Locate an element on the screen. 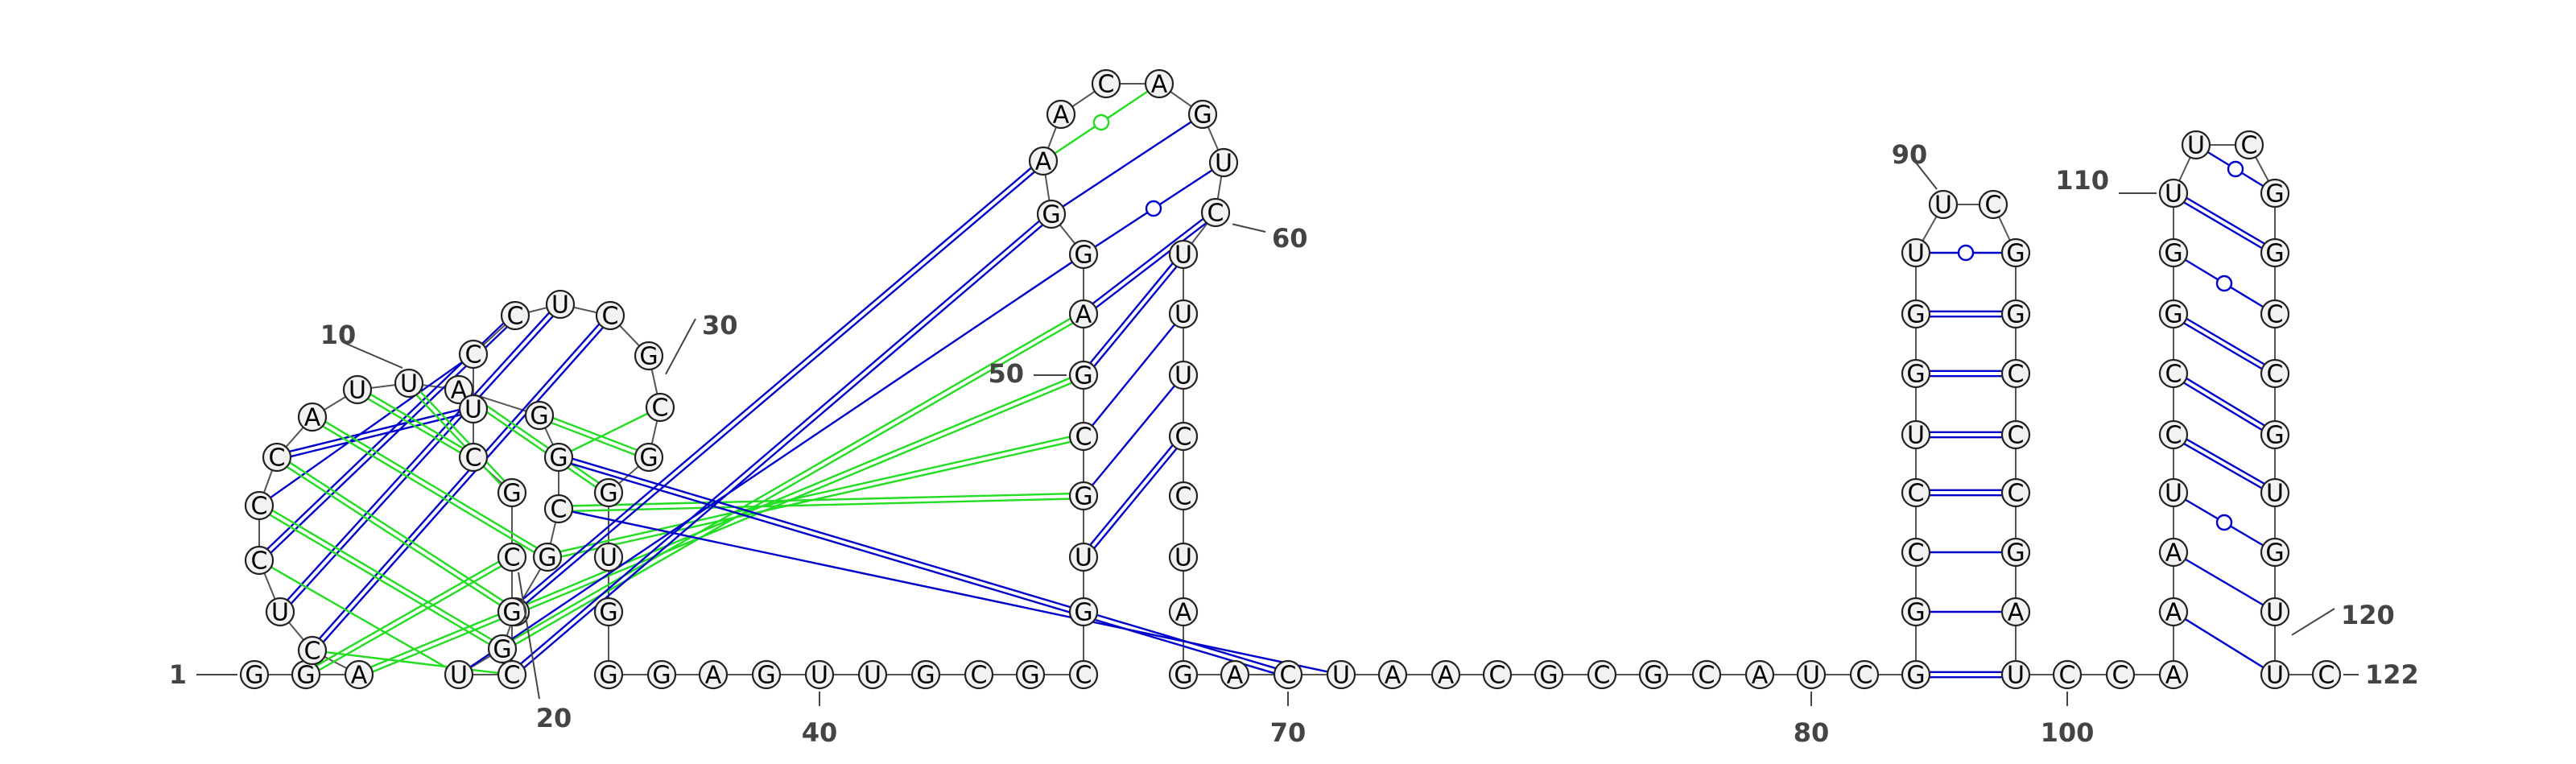 The width and height of the screenshot is (2576, 764). nucleotide-86: U is located at coordinates (1916, 434).